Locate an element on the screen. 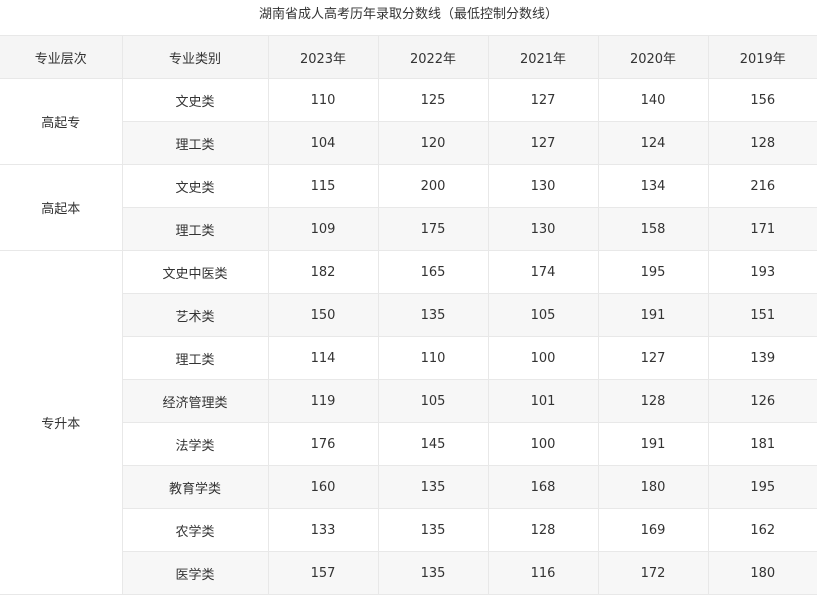  header-2023: 2023年 is located at coordinates (323, 57).